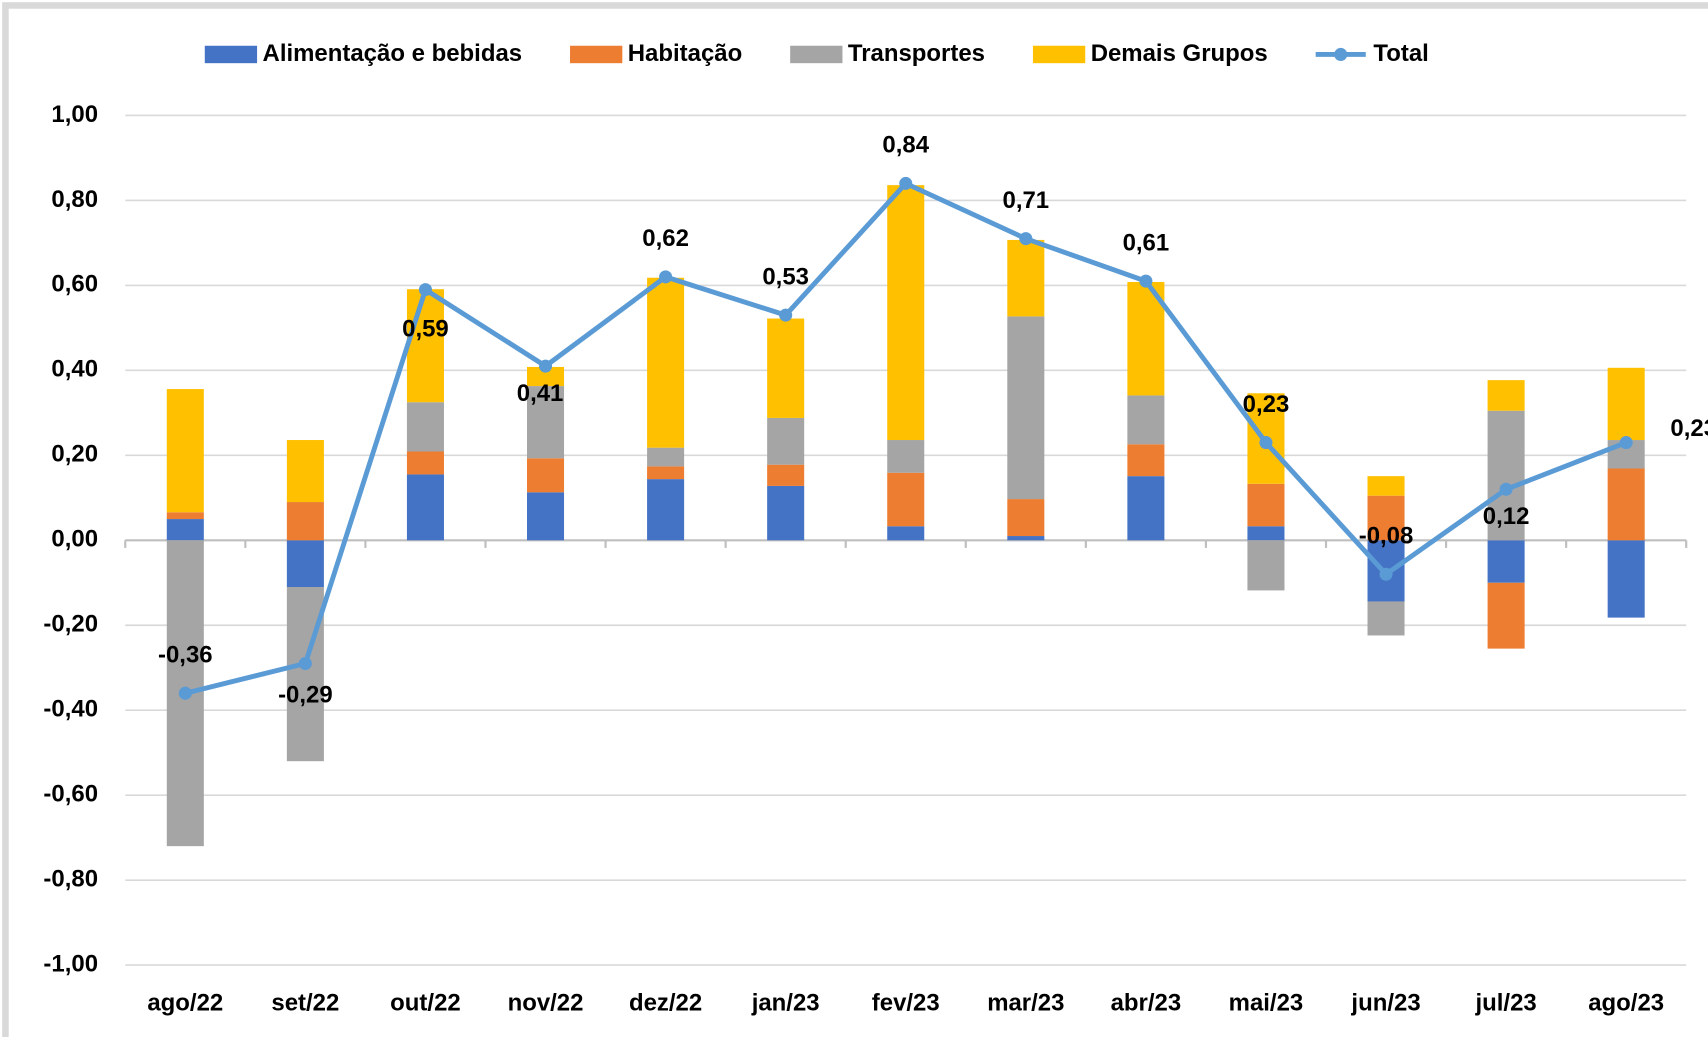 This screenshot has width=1708, height=1037. What do you see at coordinates (70, 878) in the screenshot?
I see `y-tick-label: -0,80` at bounding box center [70, 878].